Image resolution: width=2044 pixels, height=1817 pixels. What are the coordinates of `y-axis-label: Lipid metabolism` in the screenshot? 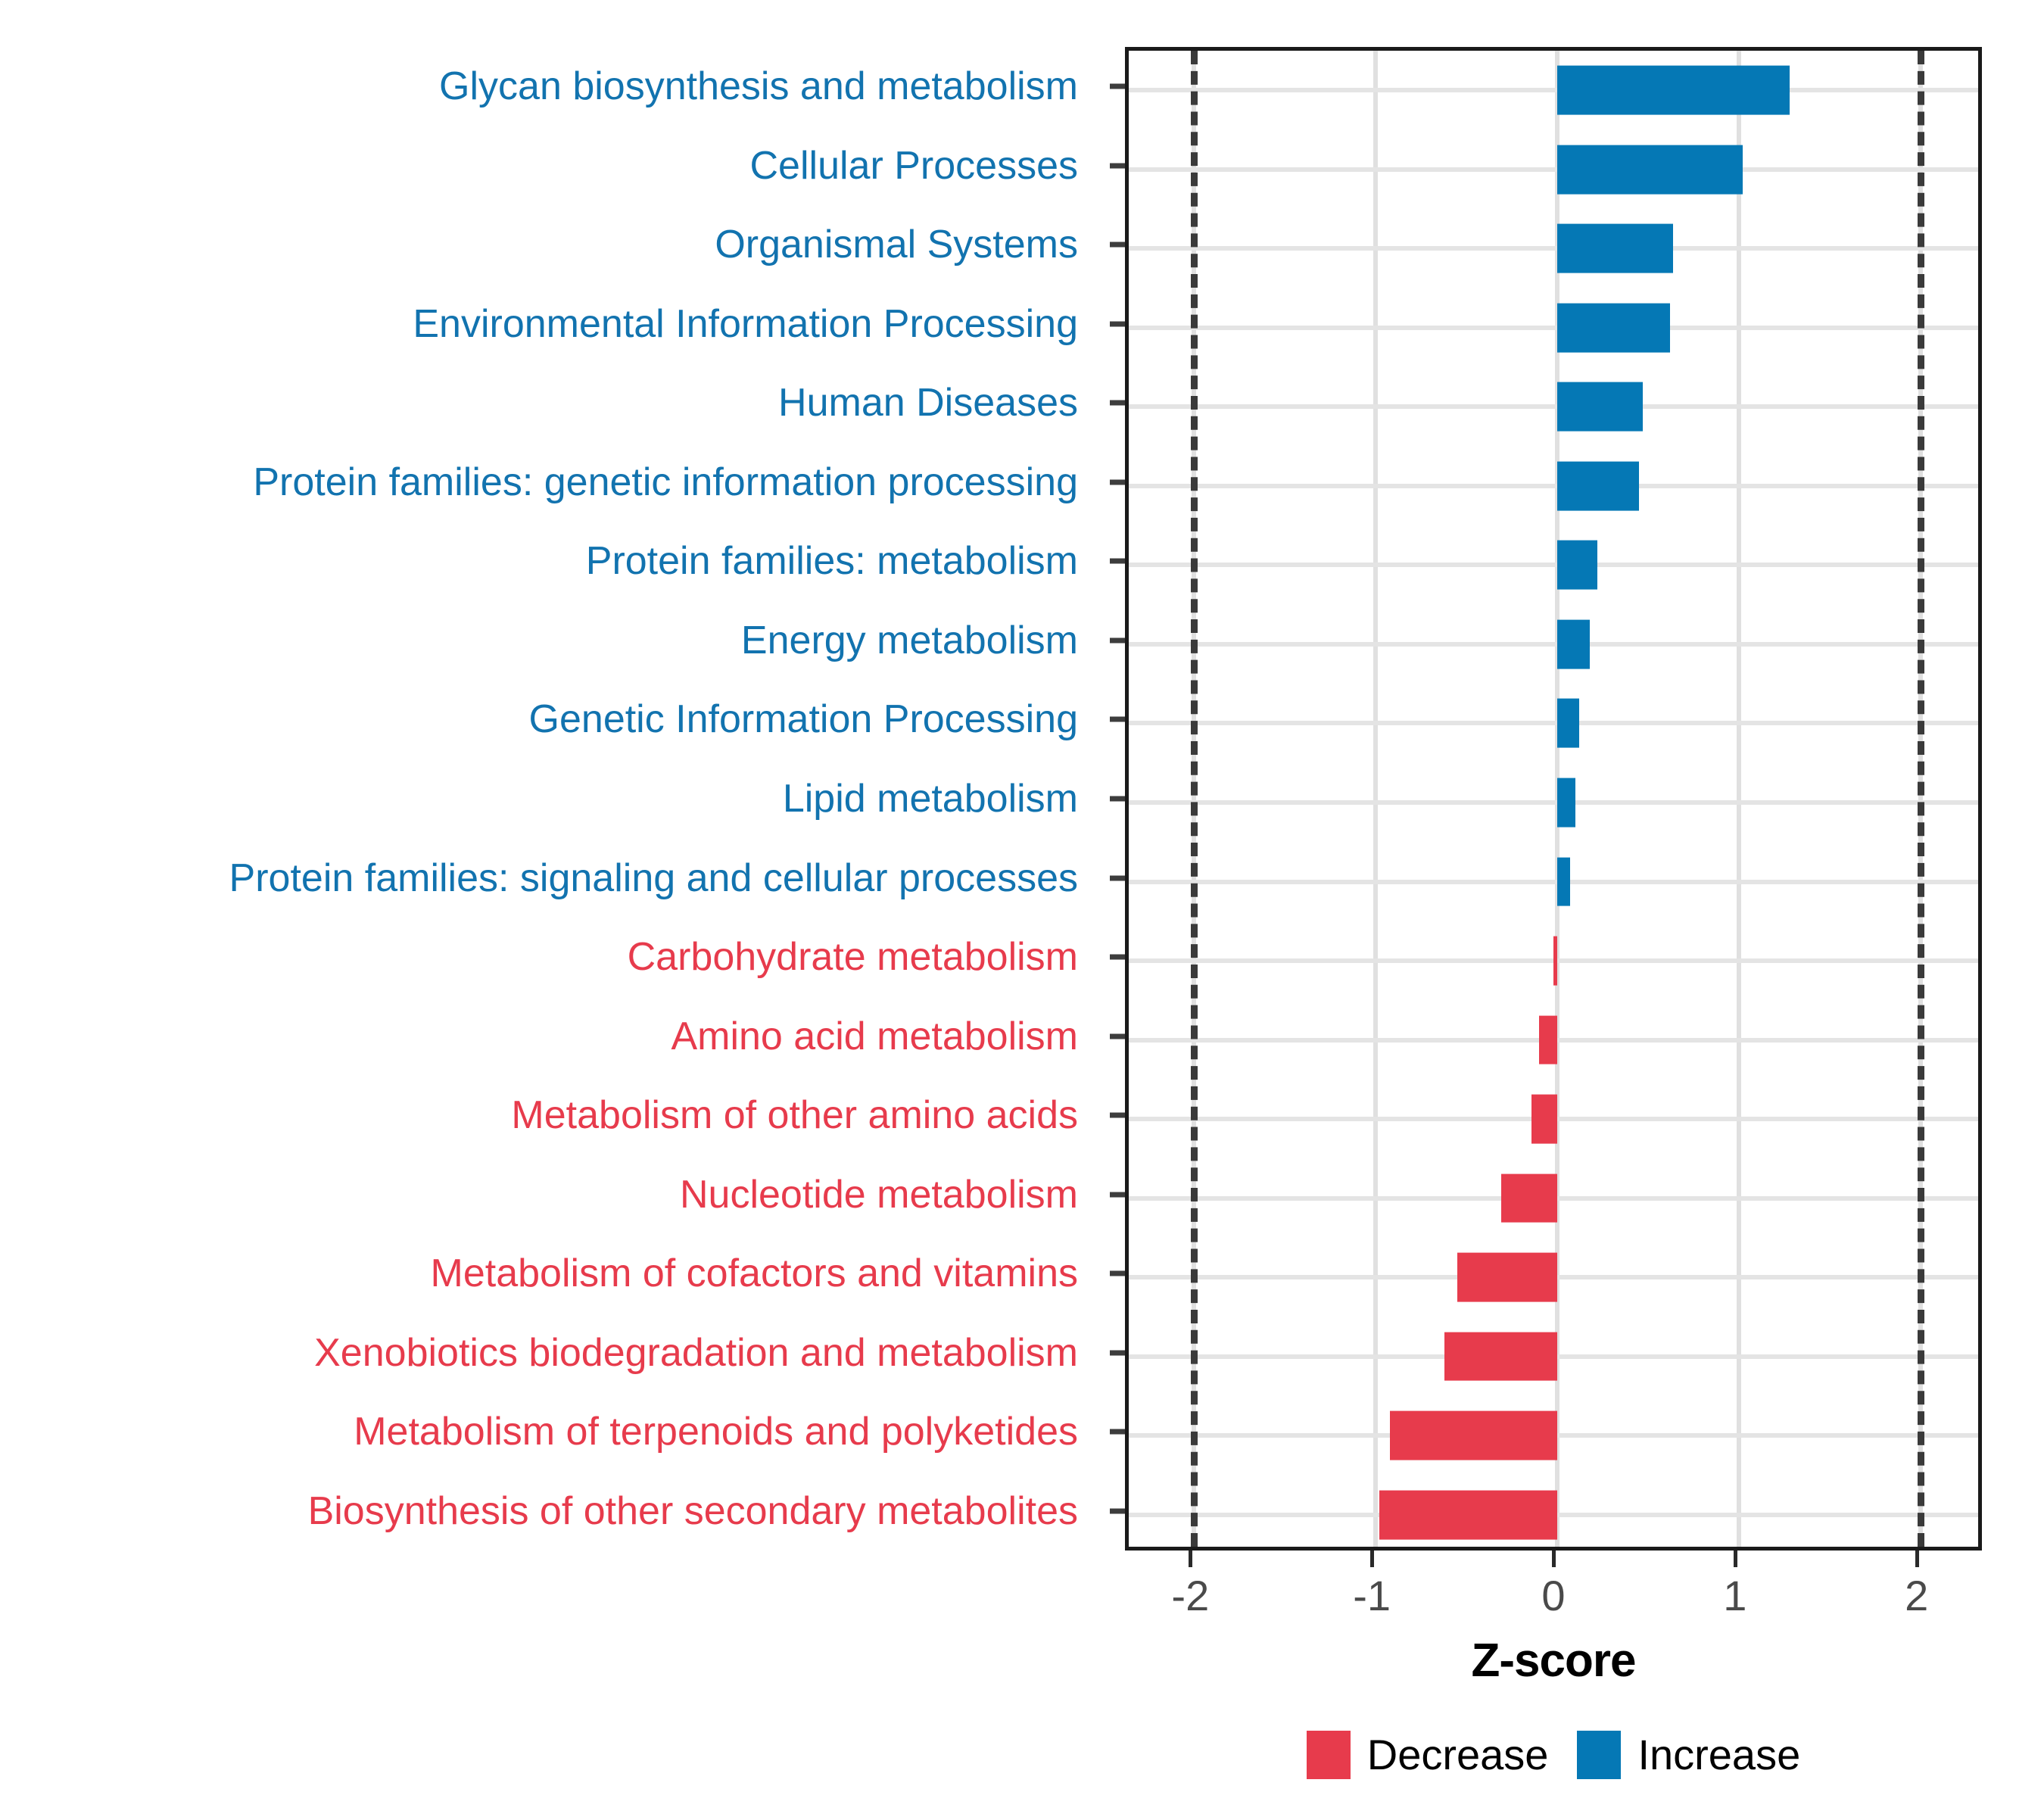 It's located at (930, 799).